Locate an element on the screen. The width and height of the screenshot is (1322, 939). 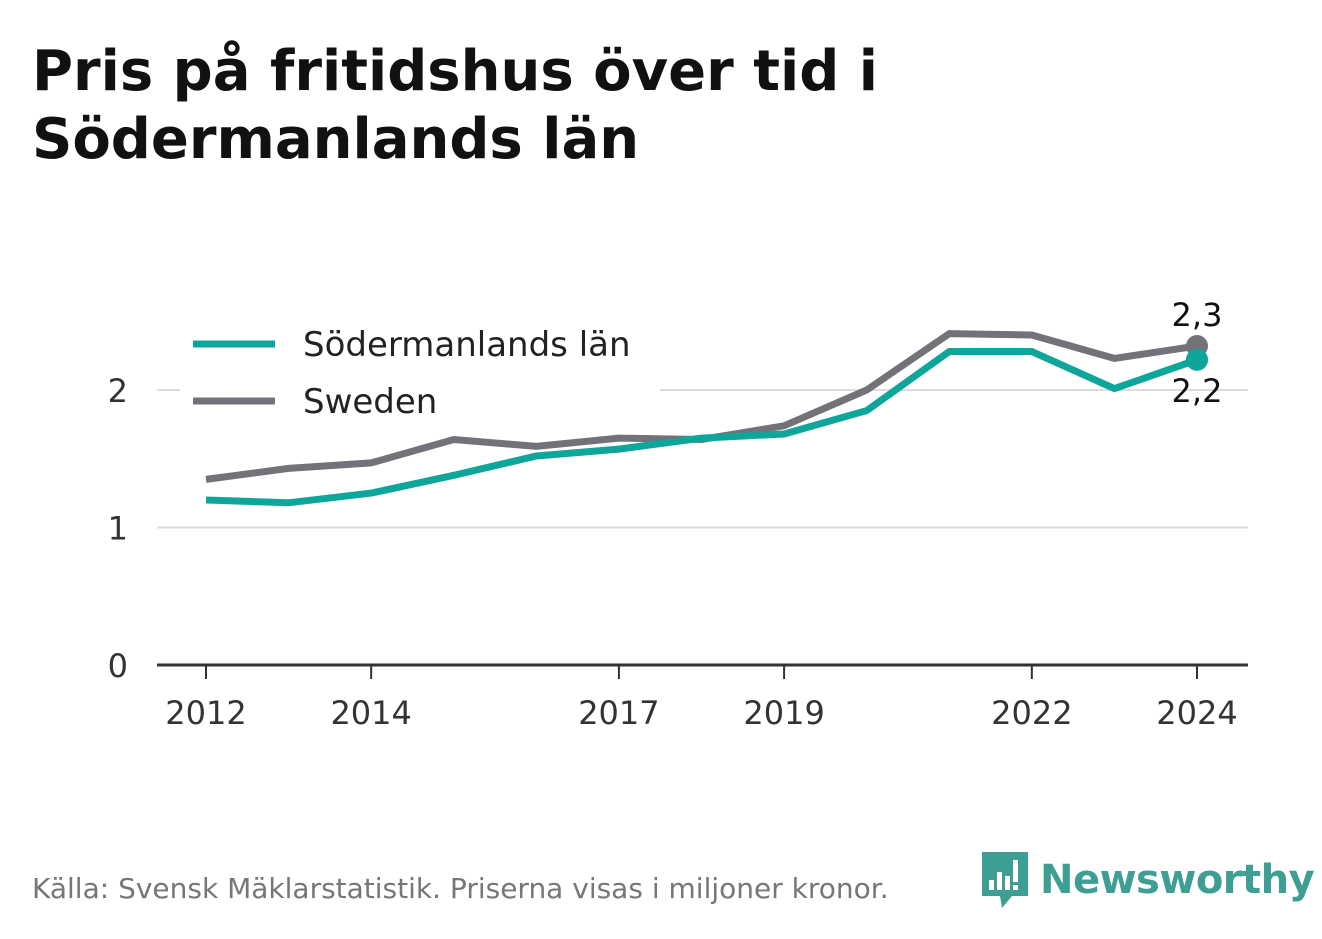
legend-background is located at coordinates (420, 372).